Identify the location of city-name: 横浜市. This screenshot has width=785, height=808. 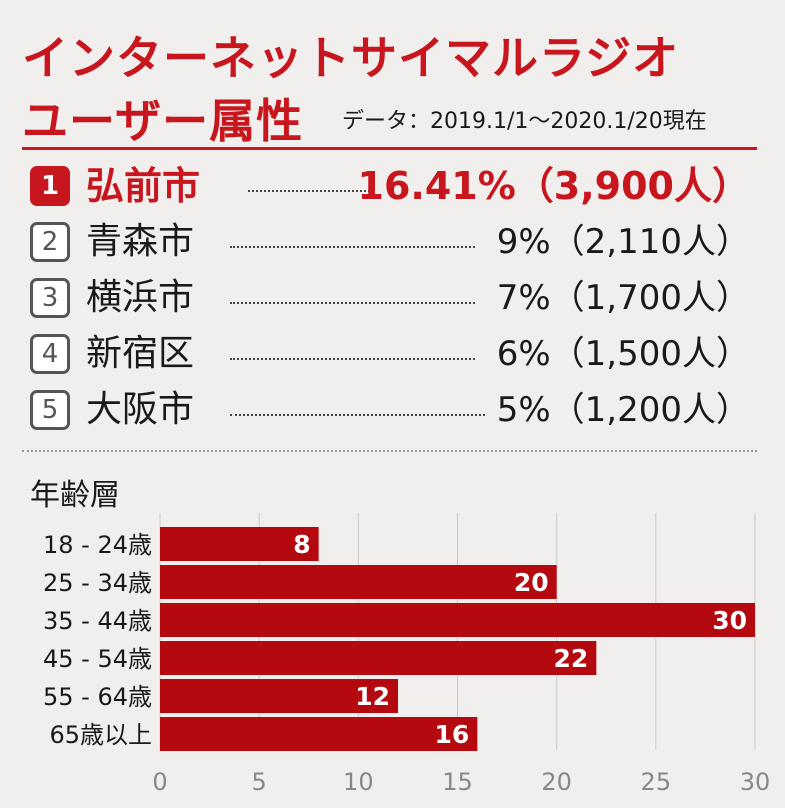
(140, 297).